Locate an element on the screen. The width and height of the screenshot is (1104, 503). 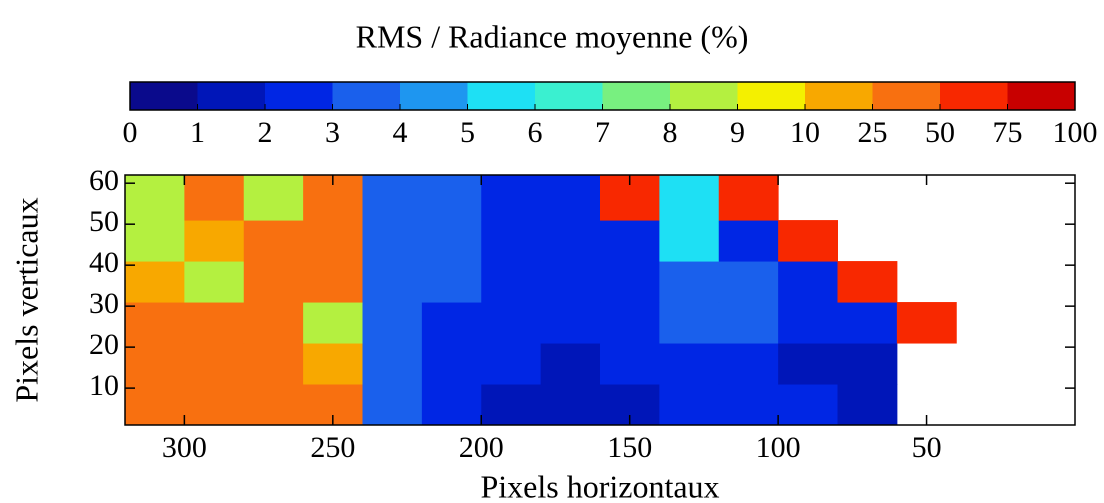
x-axis-label: Pixels horizontaux is located at coordinates (599, 485).